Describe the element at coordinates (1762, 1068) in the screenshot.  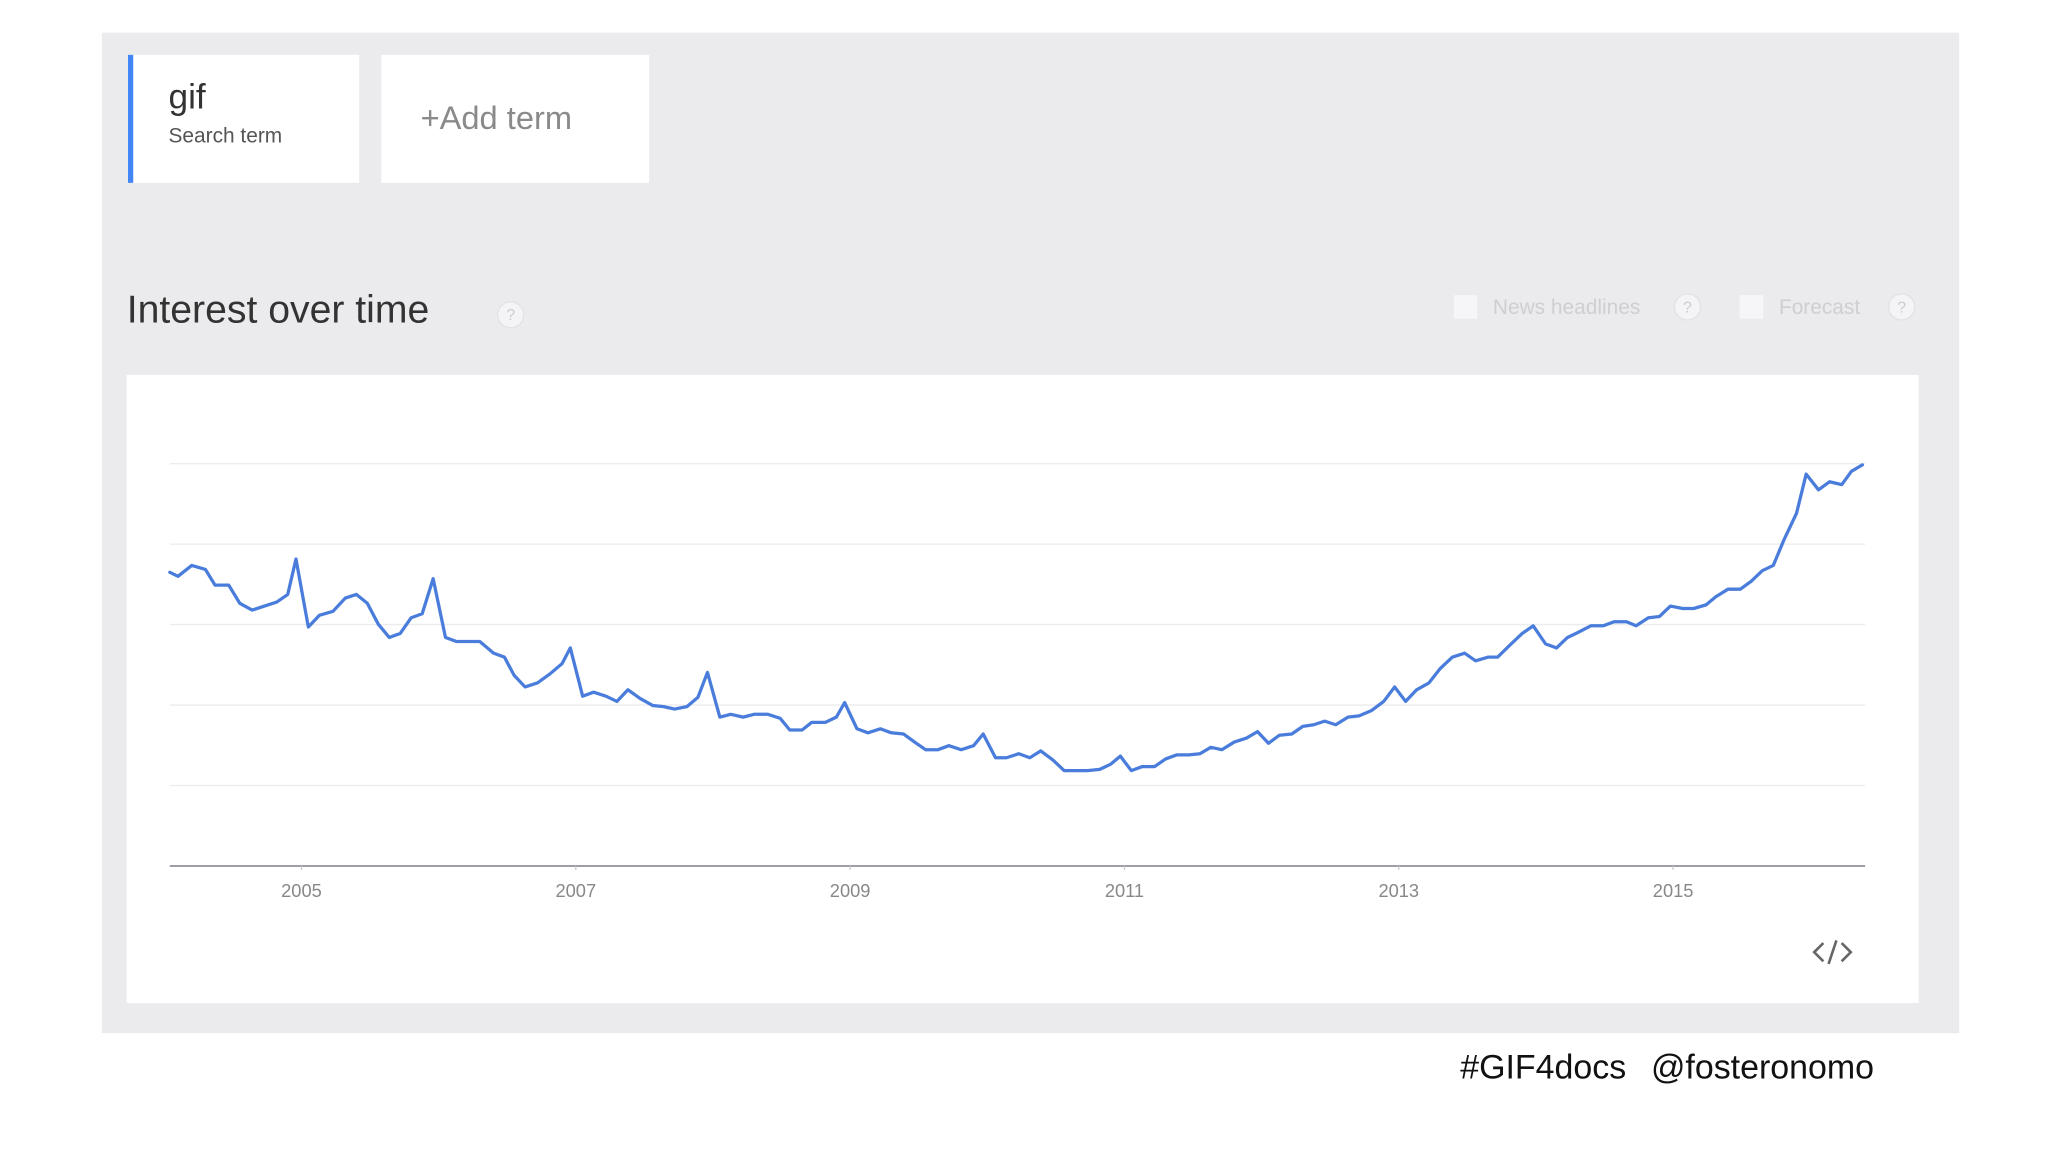
I see `footer-handle: @fosteronomo` at that location.